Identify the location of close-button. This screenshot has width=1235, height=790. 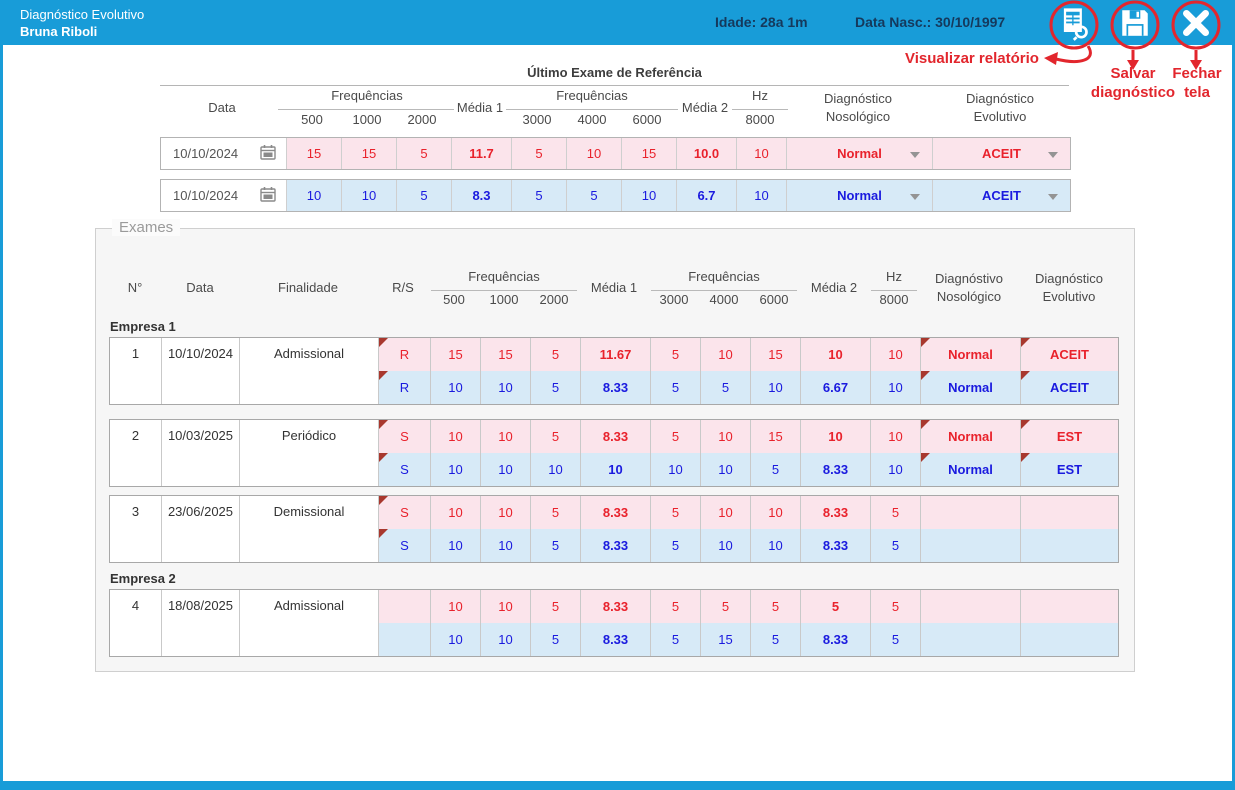
(1196, 24).